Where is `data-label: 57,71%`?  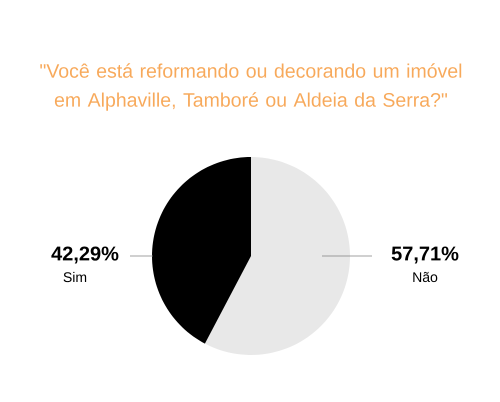 data-label: 57,71% is located at coordinates (425, 255).